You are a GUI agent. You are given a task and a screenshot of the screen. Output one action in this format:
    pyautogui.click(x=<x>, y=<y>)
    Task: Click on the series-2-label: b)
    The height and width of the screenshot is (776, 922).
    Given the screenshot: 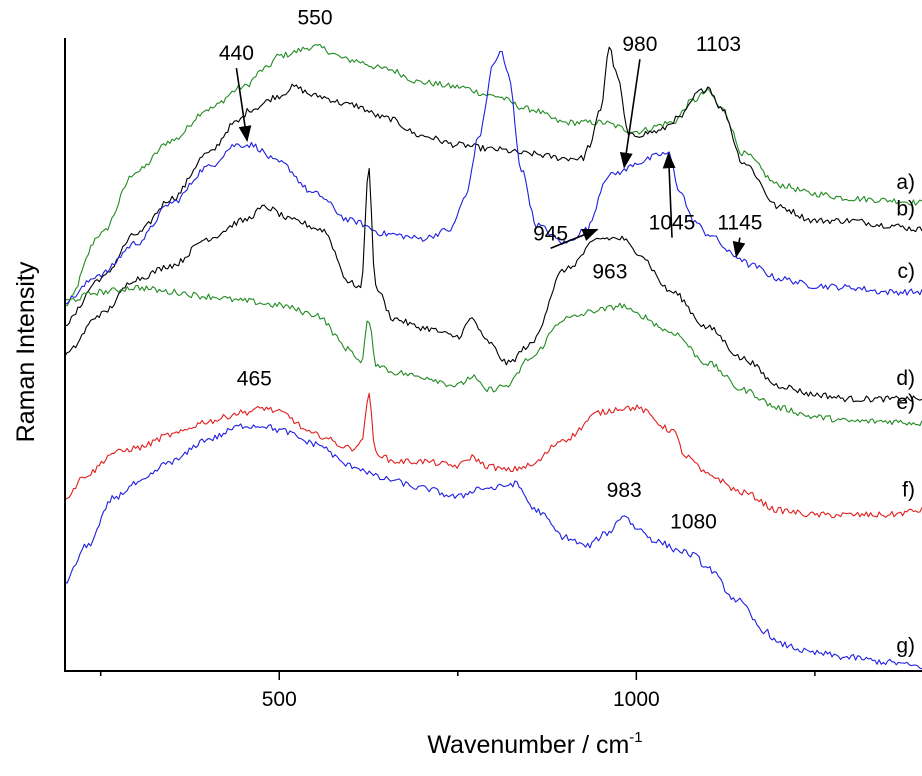 What is the action you would take?
    pyautogui.click(x=905, y=209)
    